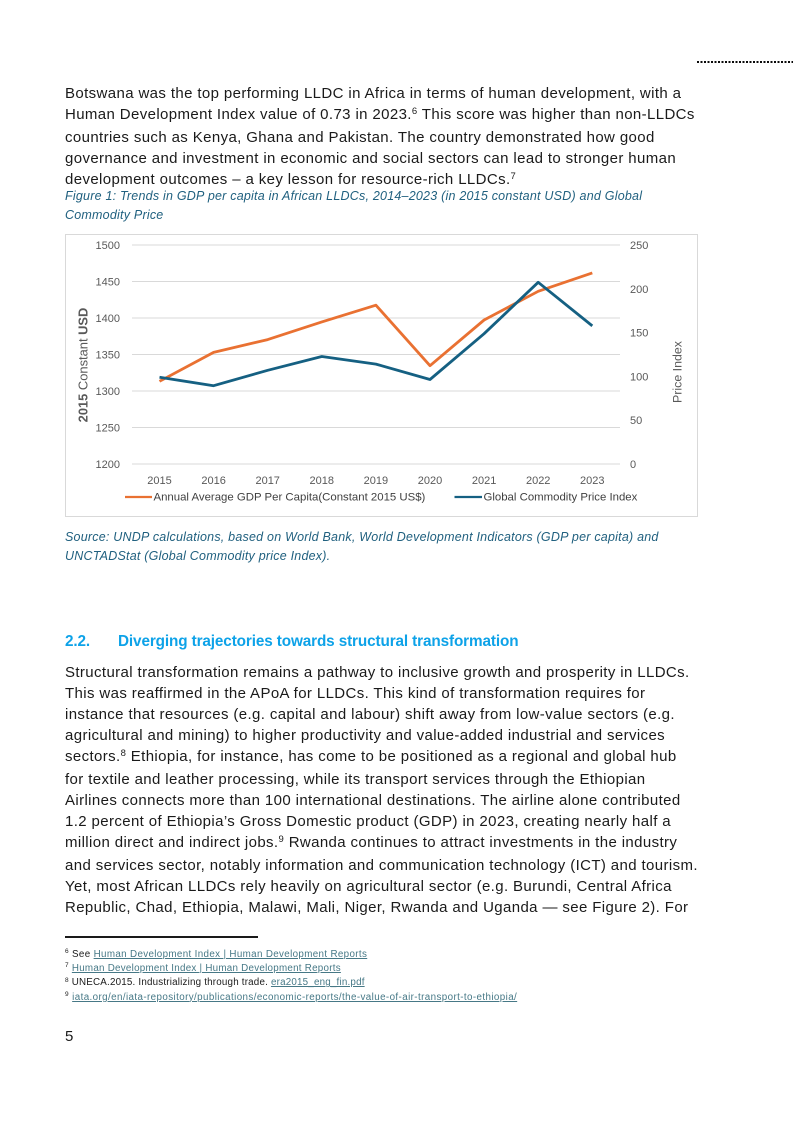  Describe the element at coordinates (267, 481) in the screenshot. I see `svg-text: 2017` at that location.